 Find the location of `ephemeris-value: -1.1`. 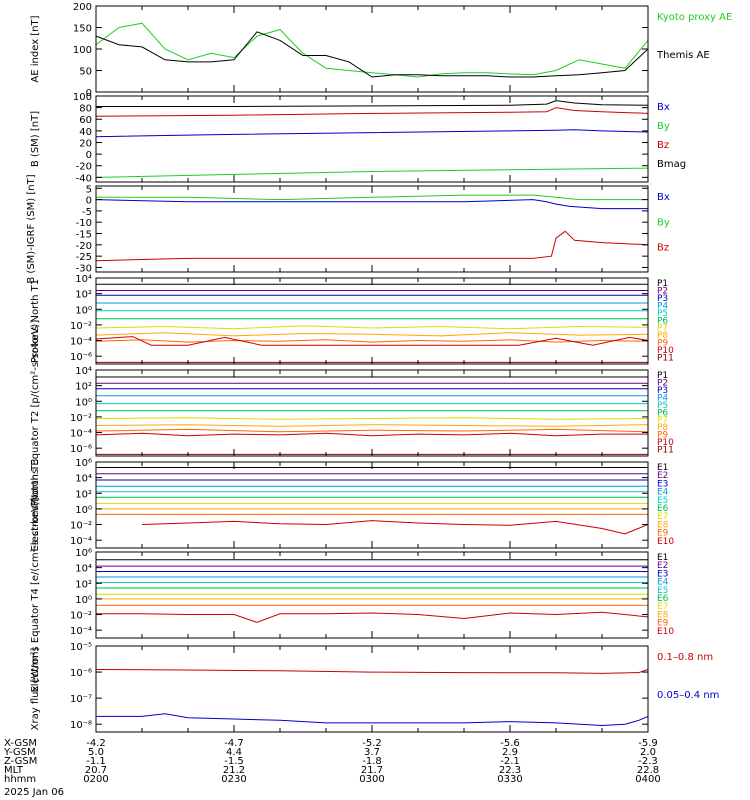

ephemeris-value: -1.1 is located at coordinates (96, 761).